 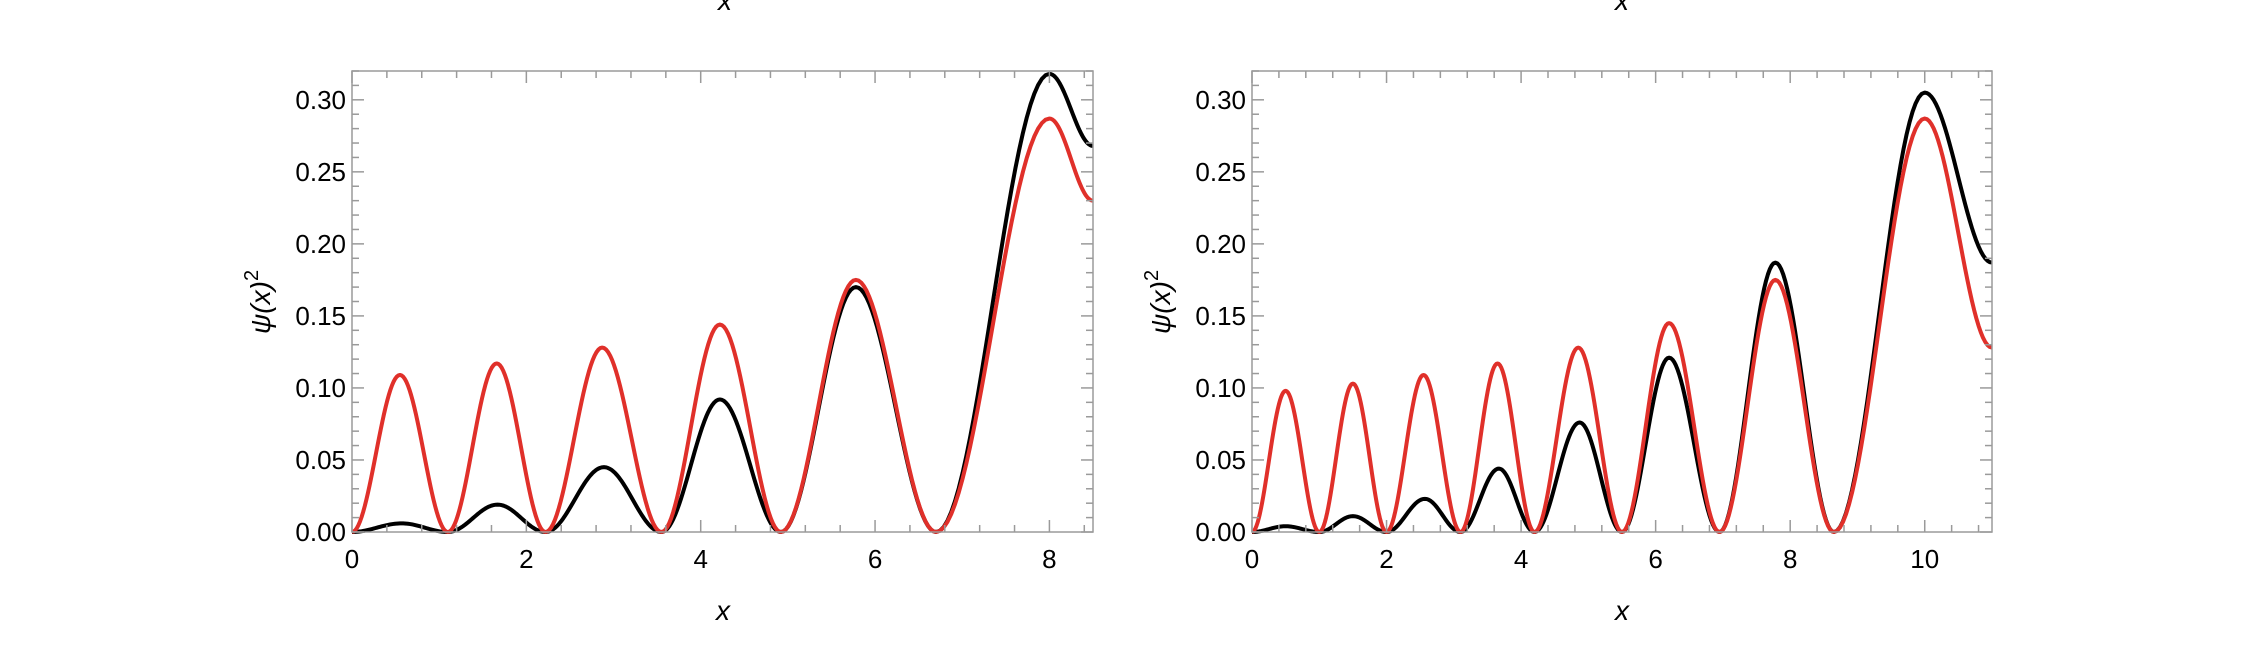 I want to click on left-plot-x-tick-label: 0, so click(x=352, y=559).